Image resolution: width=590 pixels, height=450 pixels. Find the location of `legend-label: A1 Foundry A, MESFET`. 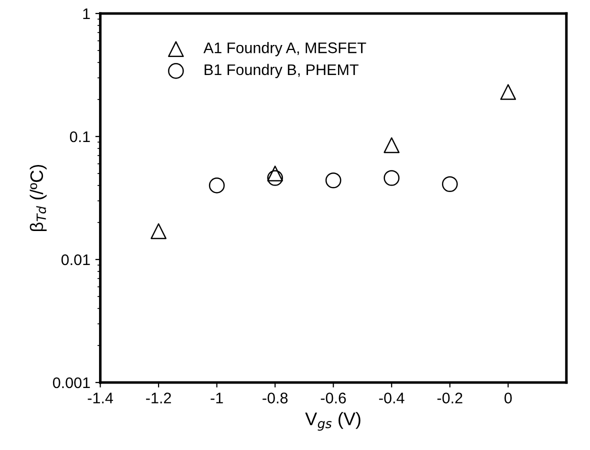

legend-label: A1 Foundry A, MESFET is located at coordinates (284, 49).